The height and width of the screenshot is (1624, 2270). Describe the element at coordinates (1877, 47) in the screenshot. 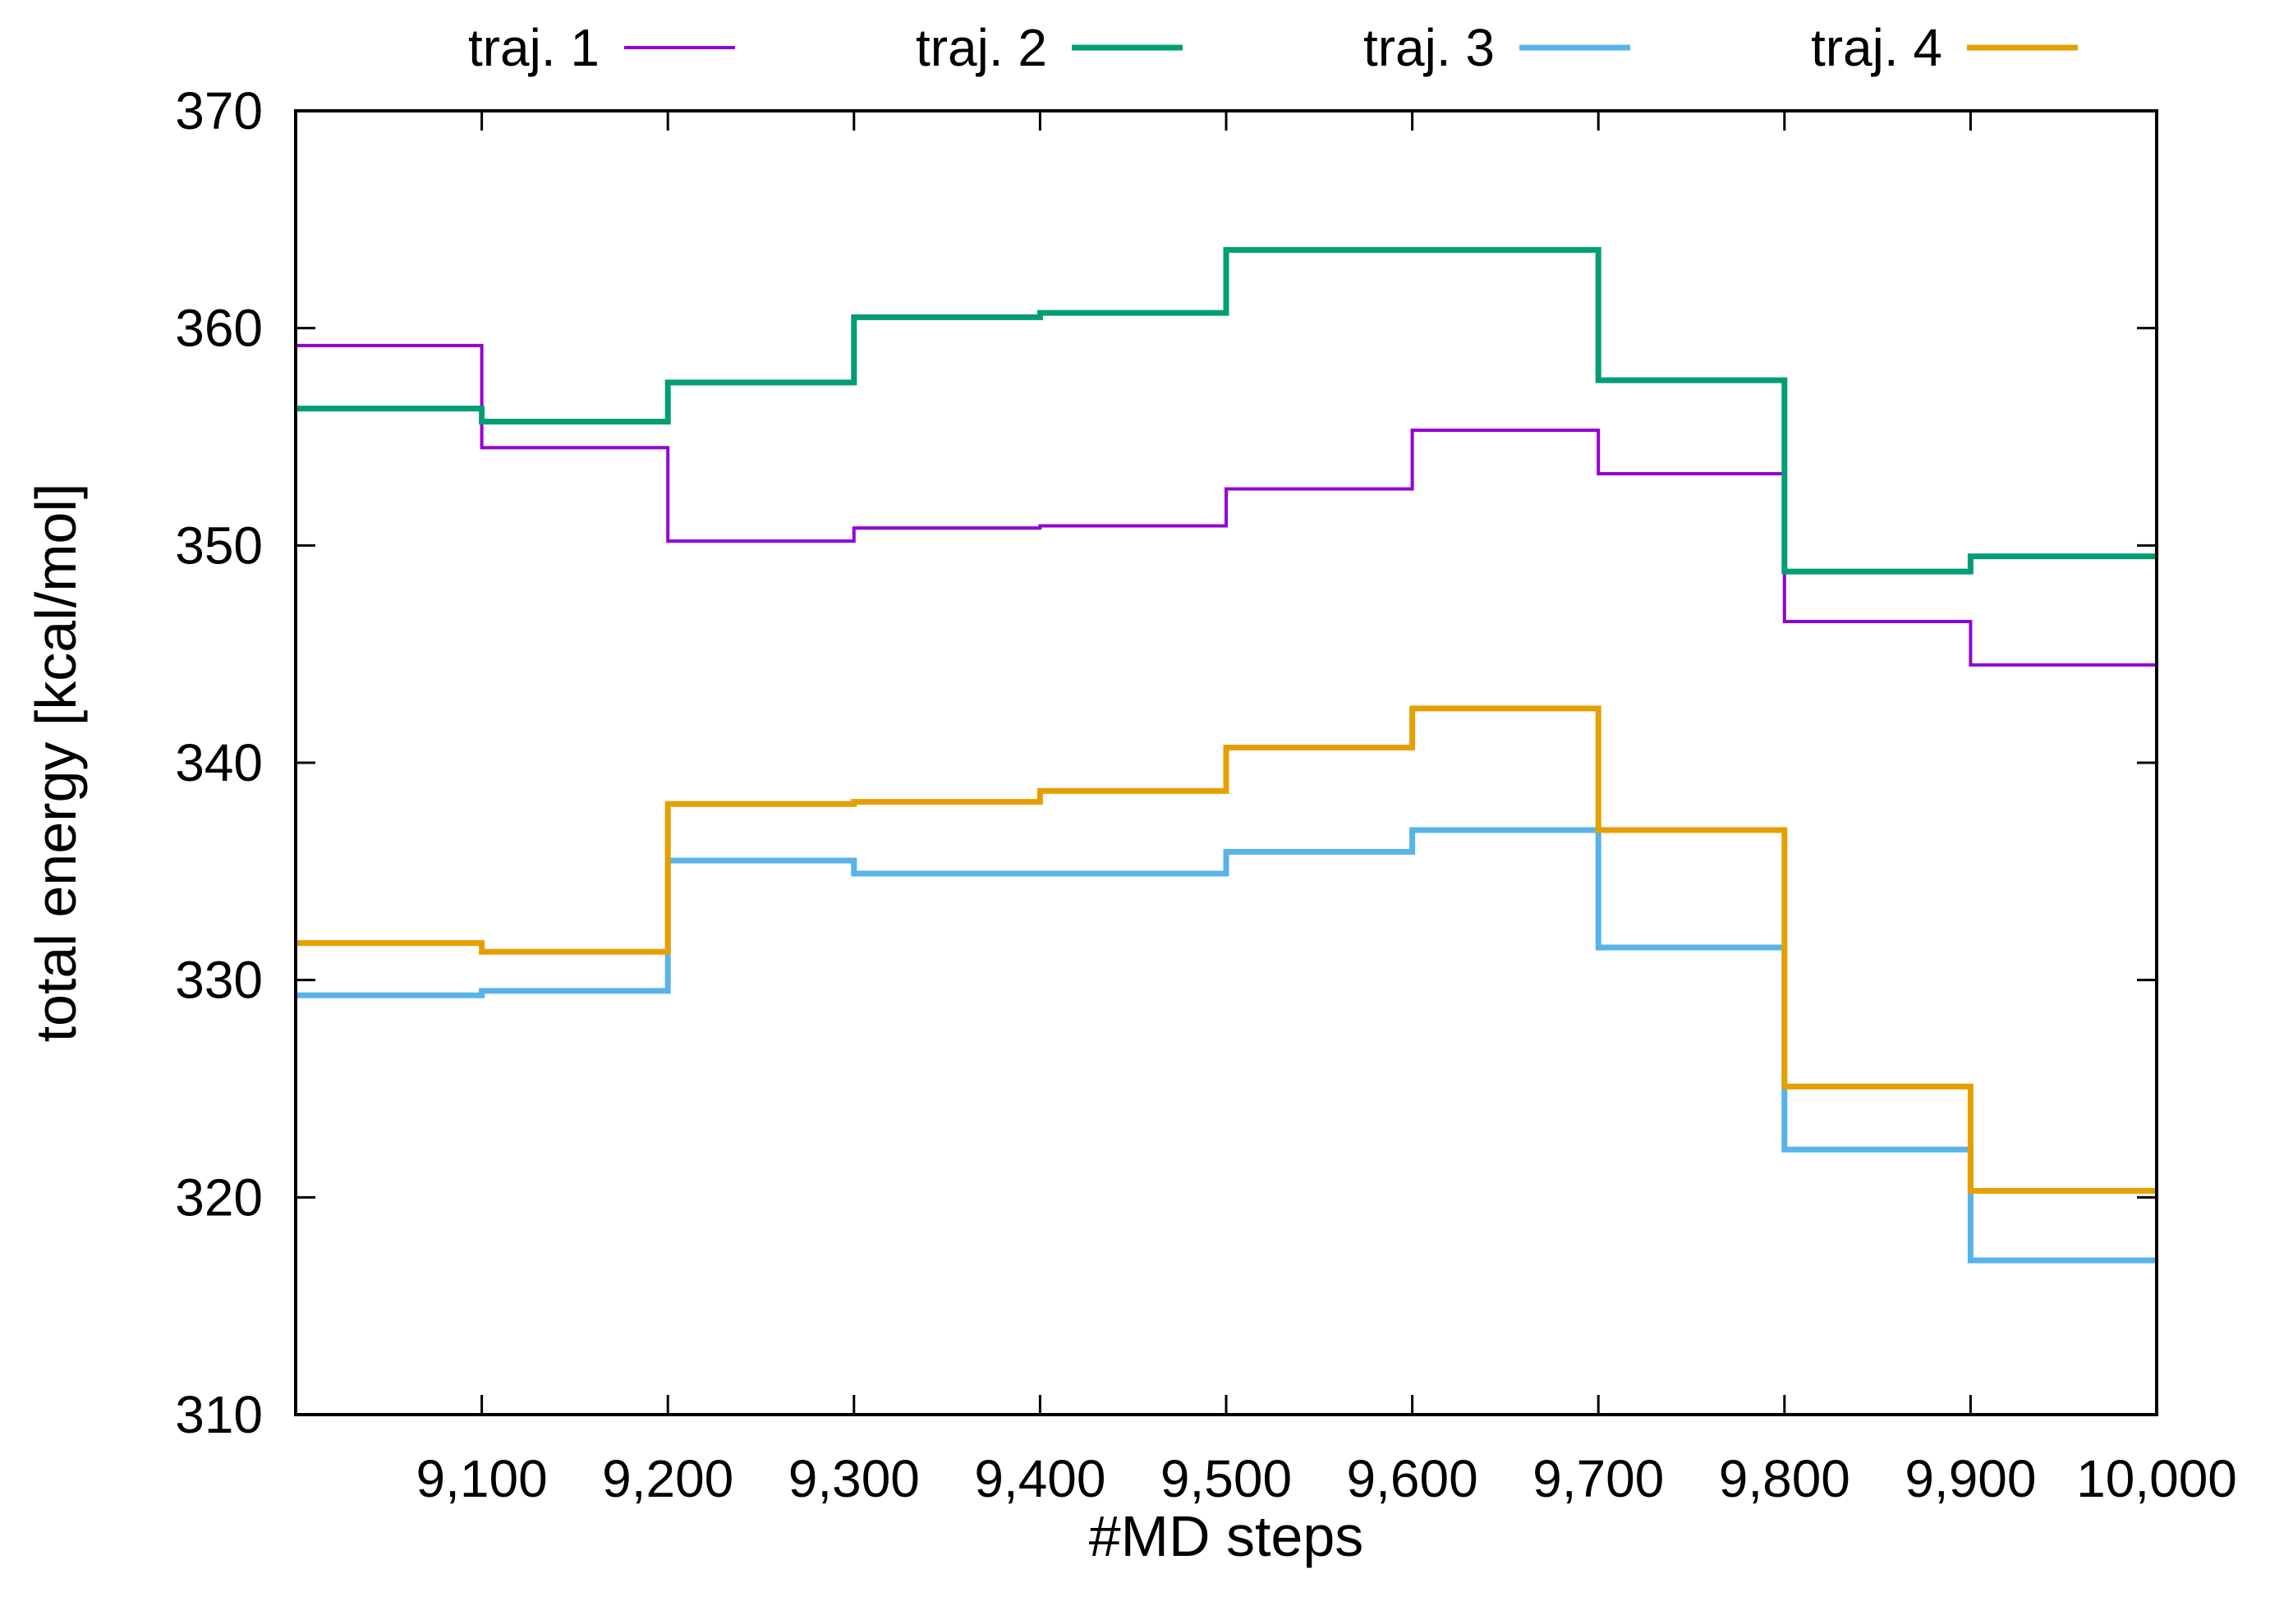

I see `legend-label-traj-4: traj. 4` at that location.